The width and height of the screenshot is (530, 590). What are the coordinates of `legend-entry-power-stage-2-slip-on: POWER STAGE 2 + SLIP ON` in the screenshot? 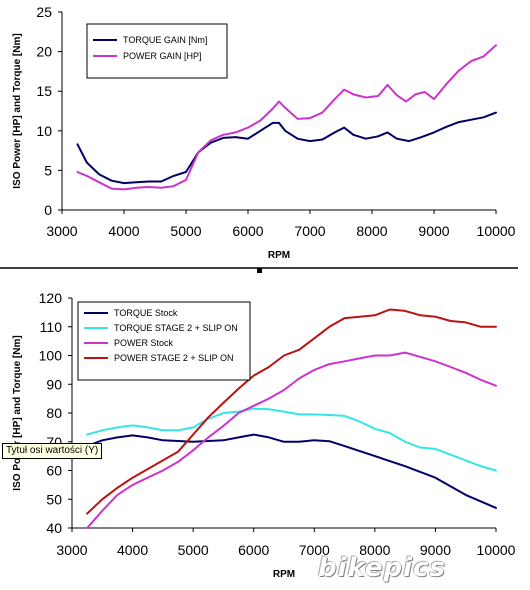 It's located at (173, 358).